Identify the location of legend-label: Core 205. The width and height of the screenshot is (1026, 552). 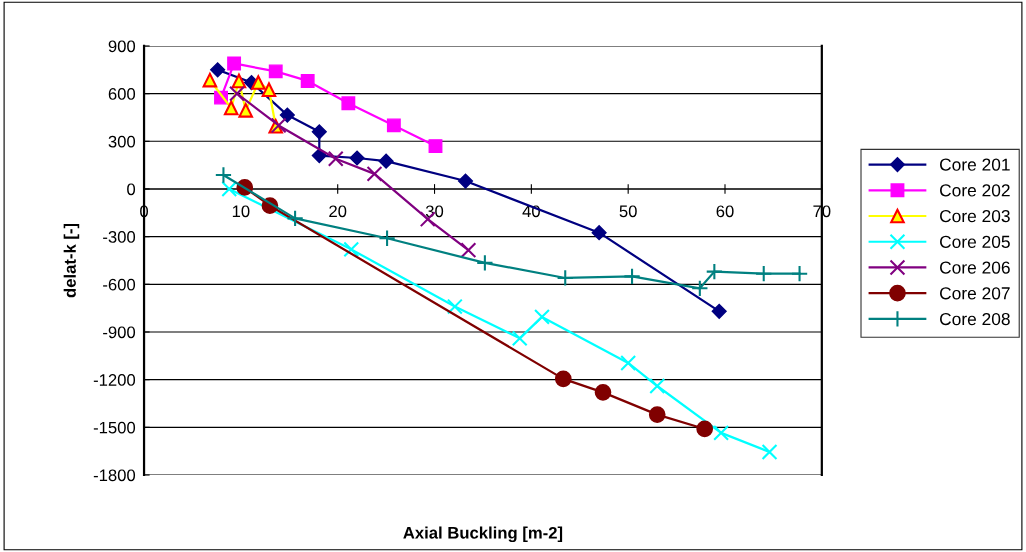
(975, 241).